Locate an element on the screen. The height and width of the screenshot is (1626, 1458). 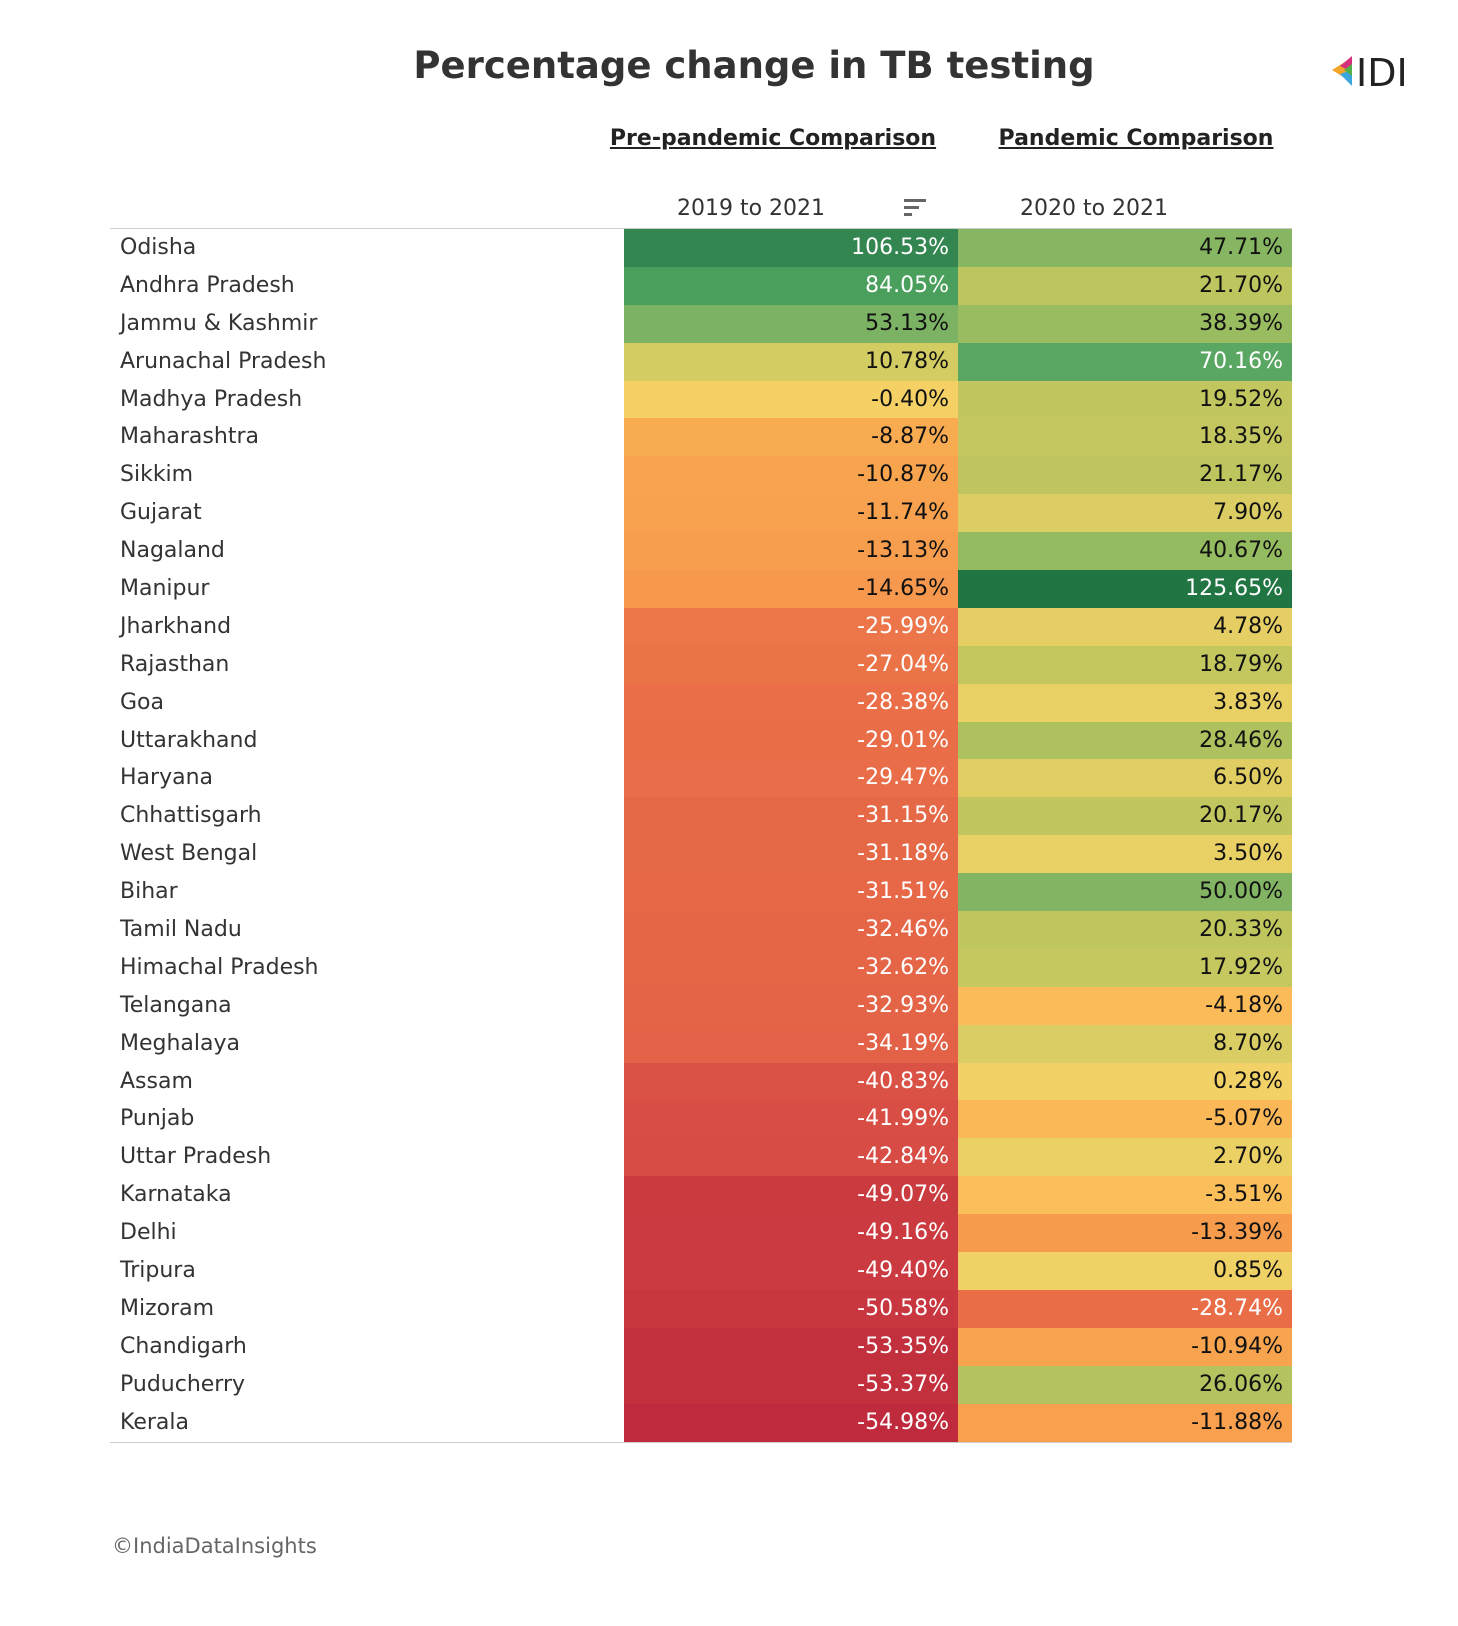
value-cell: -40.83% is located at coordinates (791, 1081).